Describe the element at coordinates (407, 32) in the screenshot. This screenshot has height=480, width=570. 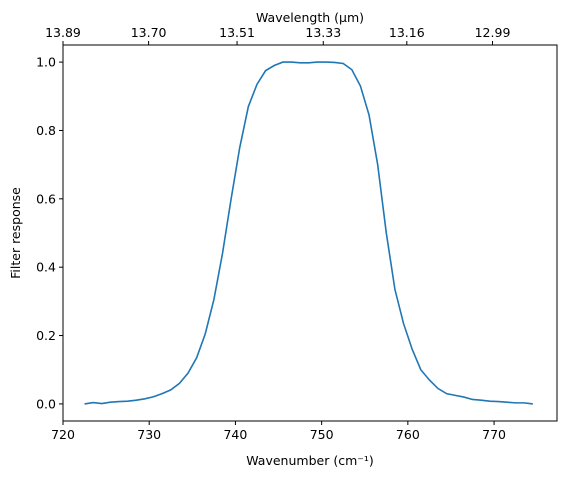
I see `top-tick-label: 13.16` at that location.